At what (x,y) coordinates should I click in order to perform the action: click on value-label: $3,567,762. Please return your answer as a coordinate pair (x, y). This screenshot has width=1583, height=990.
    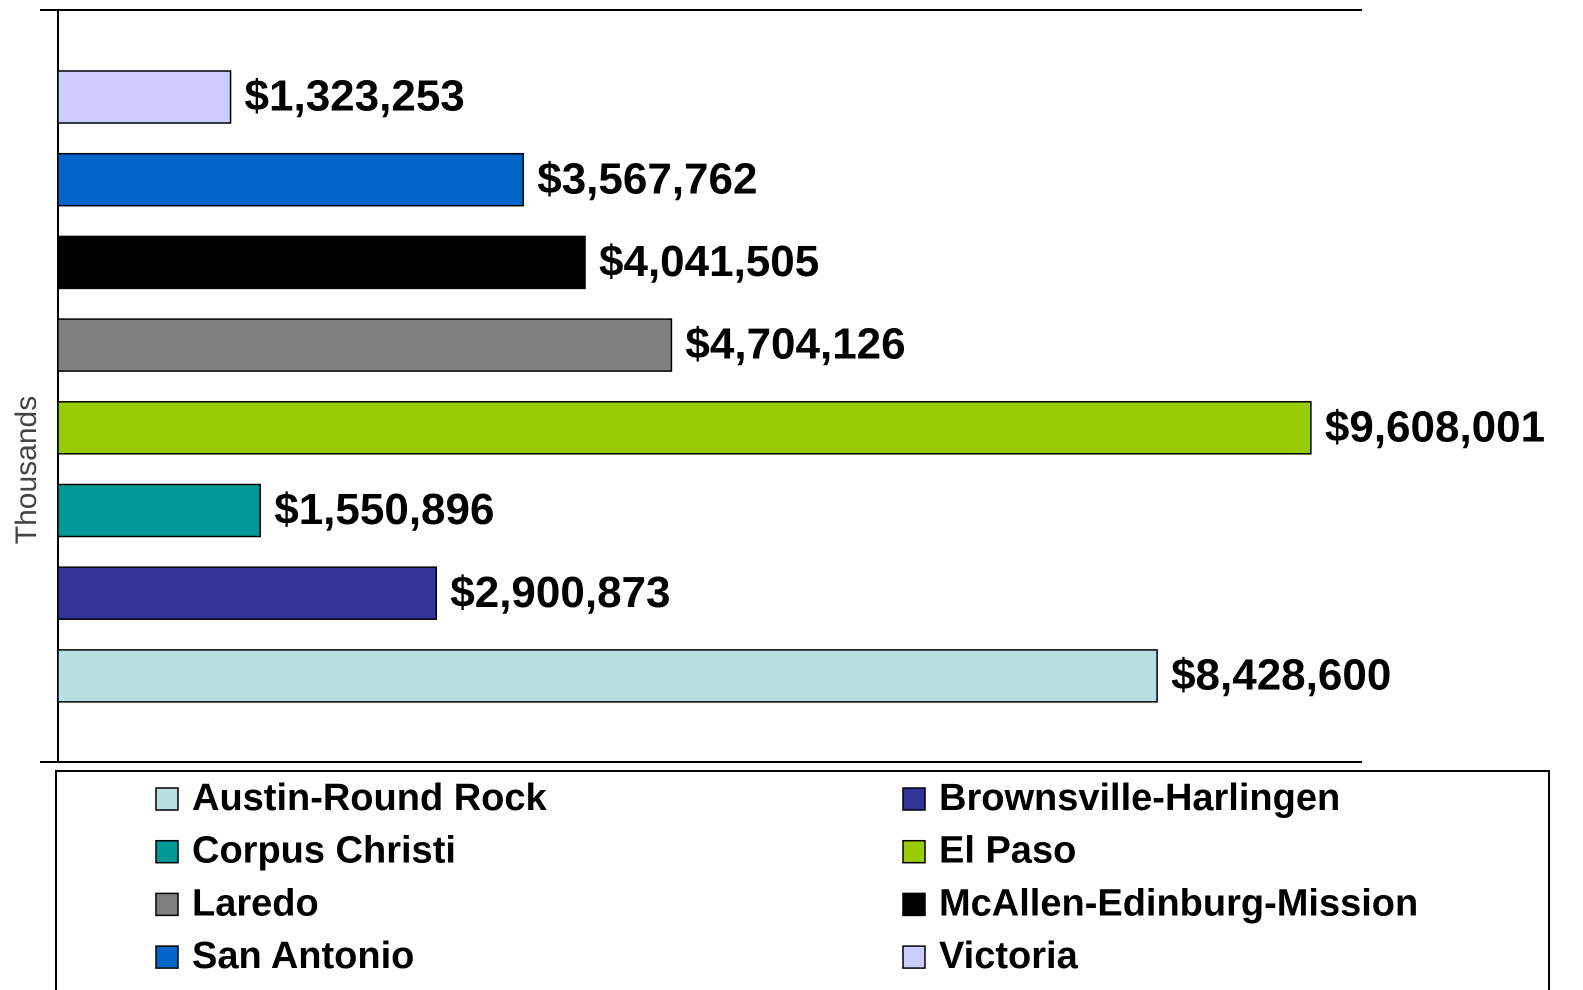
    Looking at the image, I should click on (647, 178).